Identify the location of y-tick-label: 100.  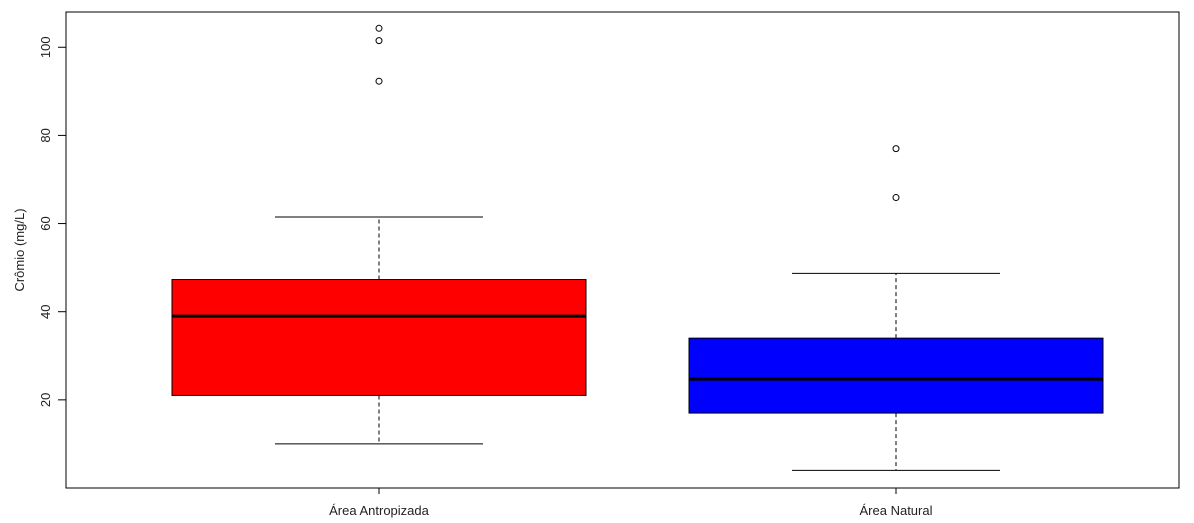
(45, 47).